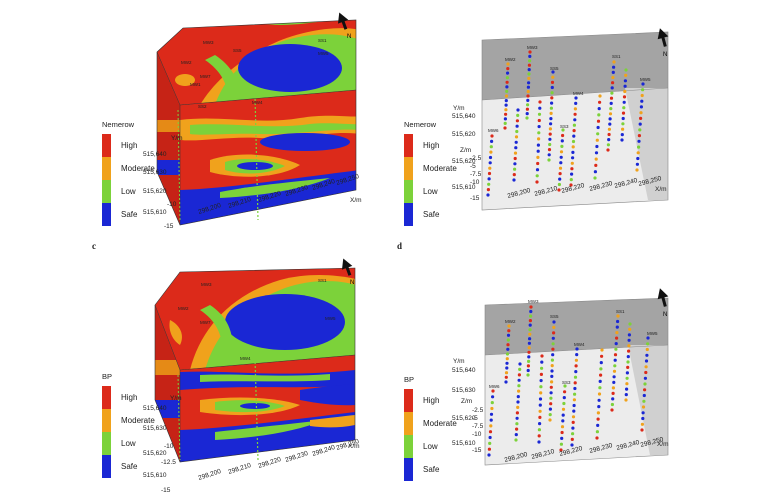  I want to click on y-tick: 515,640, so click(155, 408).